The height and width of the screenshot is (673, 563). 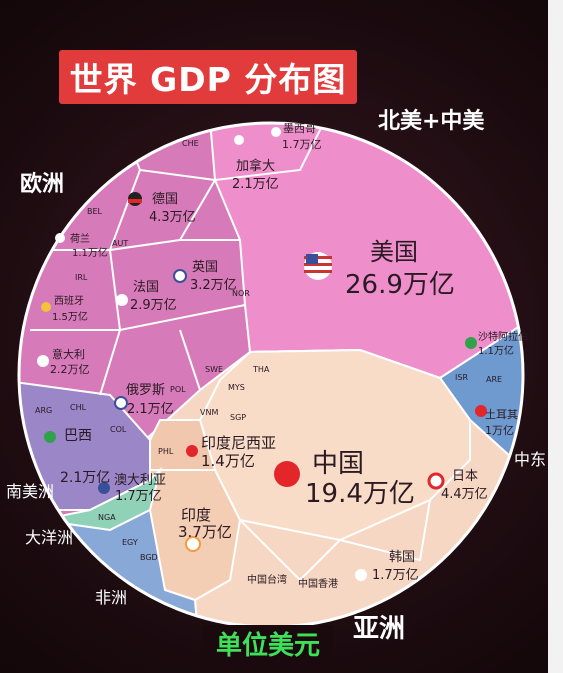 What do you see at coordinates (208, 79) in the screenshot?
I see `page-title: 世界 GDP 分布图` at bounding box center [208, 79].